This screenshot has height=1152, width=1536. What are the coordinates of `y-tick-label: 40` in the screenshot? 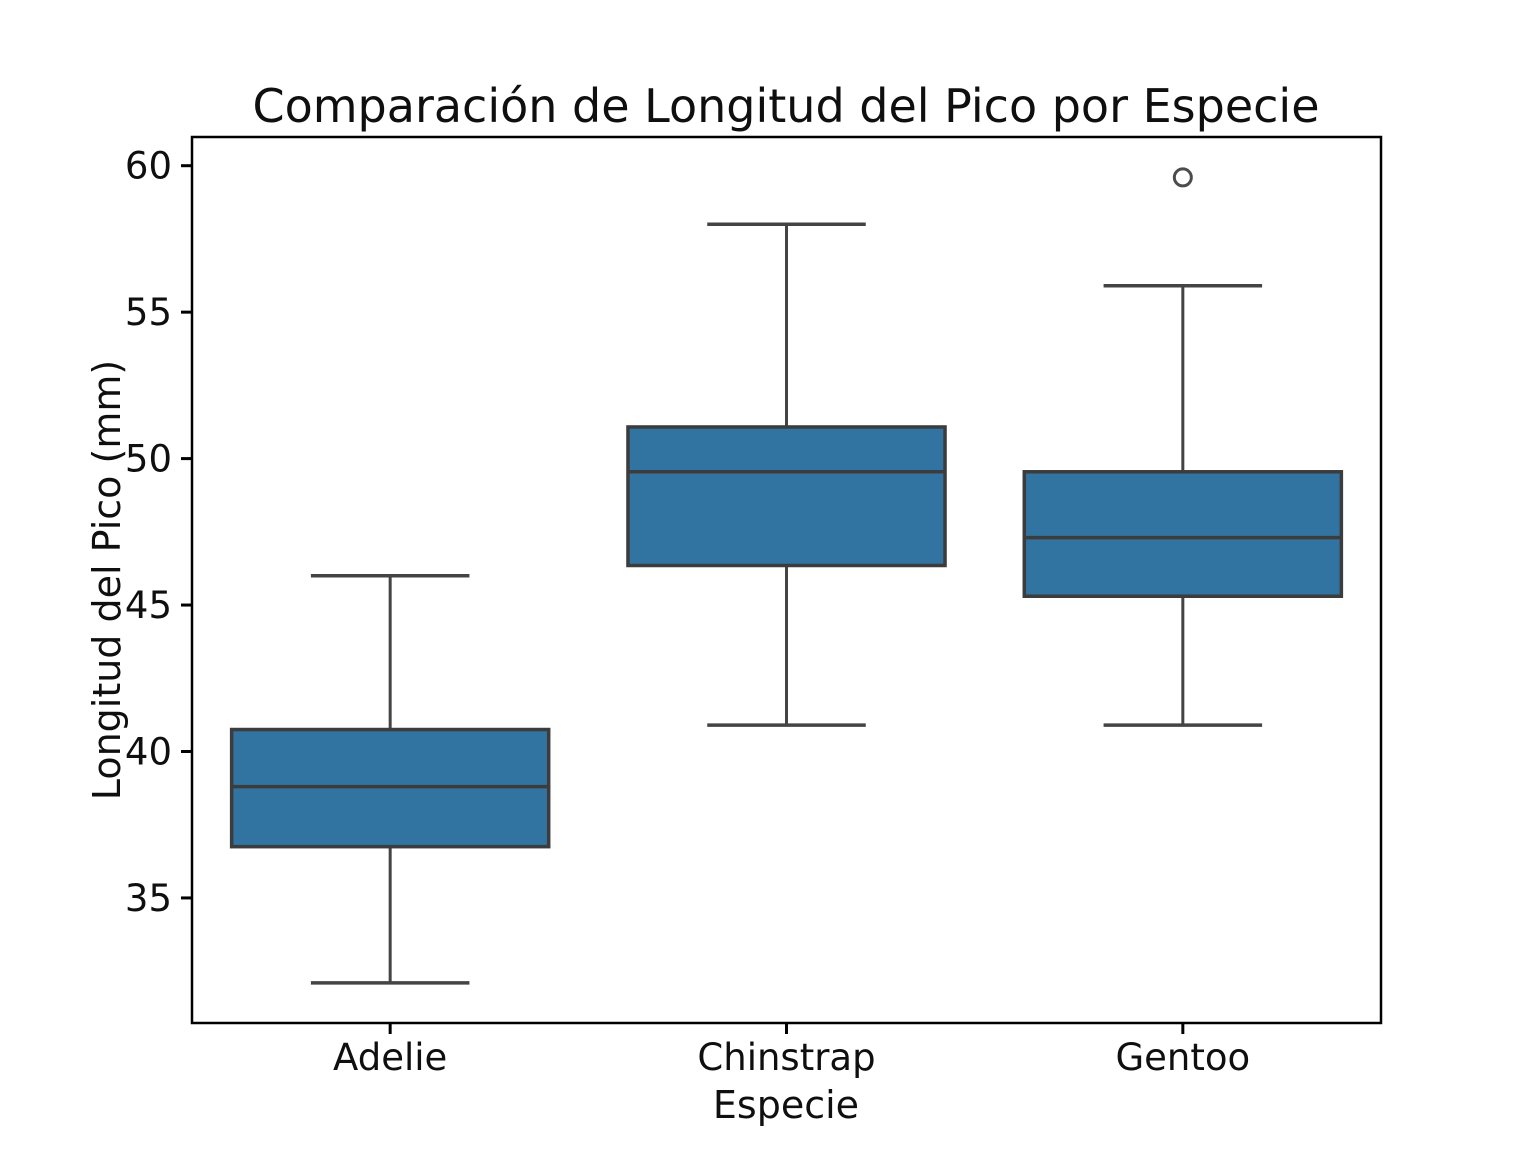 It's located at (148, 751).